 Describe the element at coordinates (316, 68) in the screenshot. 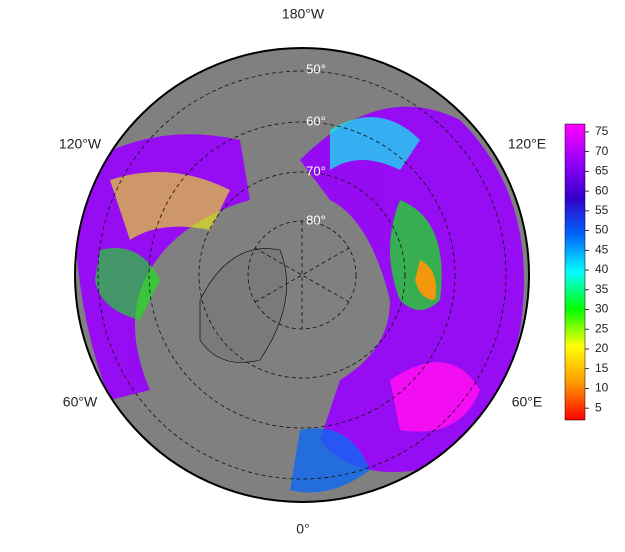

I see `lat-label: 50°` at that location.